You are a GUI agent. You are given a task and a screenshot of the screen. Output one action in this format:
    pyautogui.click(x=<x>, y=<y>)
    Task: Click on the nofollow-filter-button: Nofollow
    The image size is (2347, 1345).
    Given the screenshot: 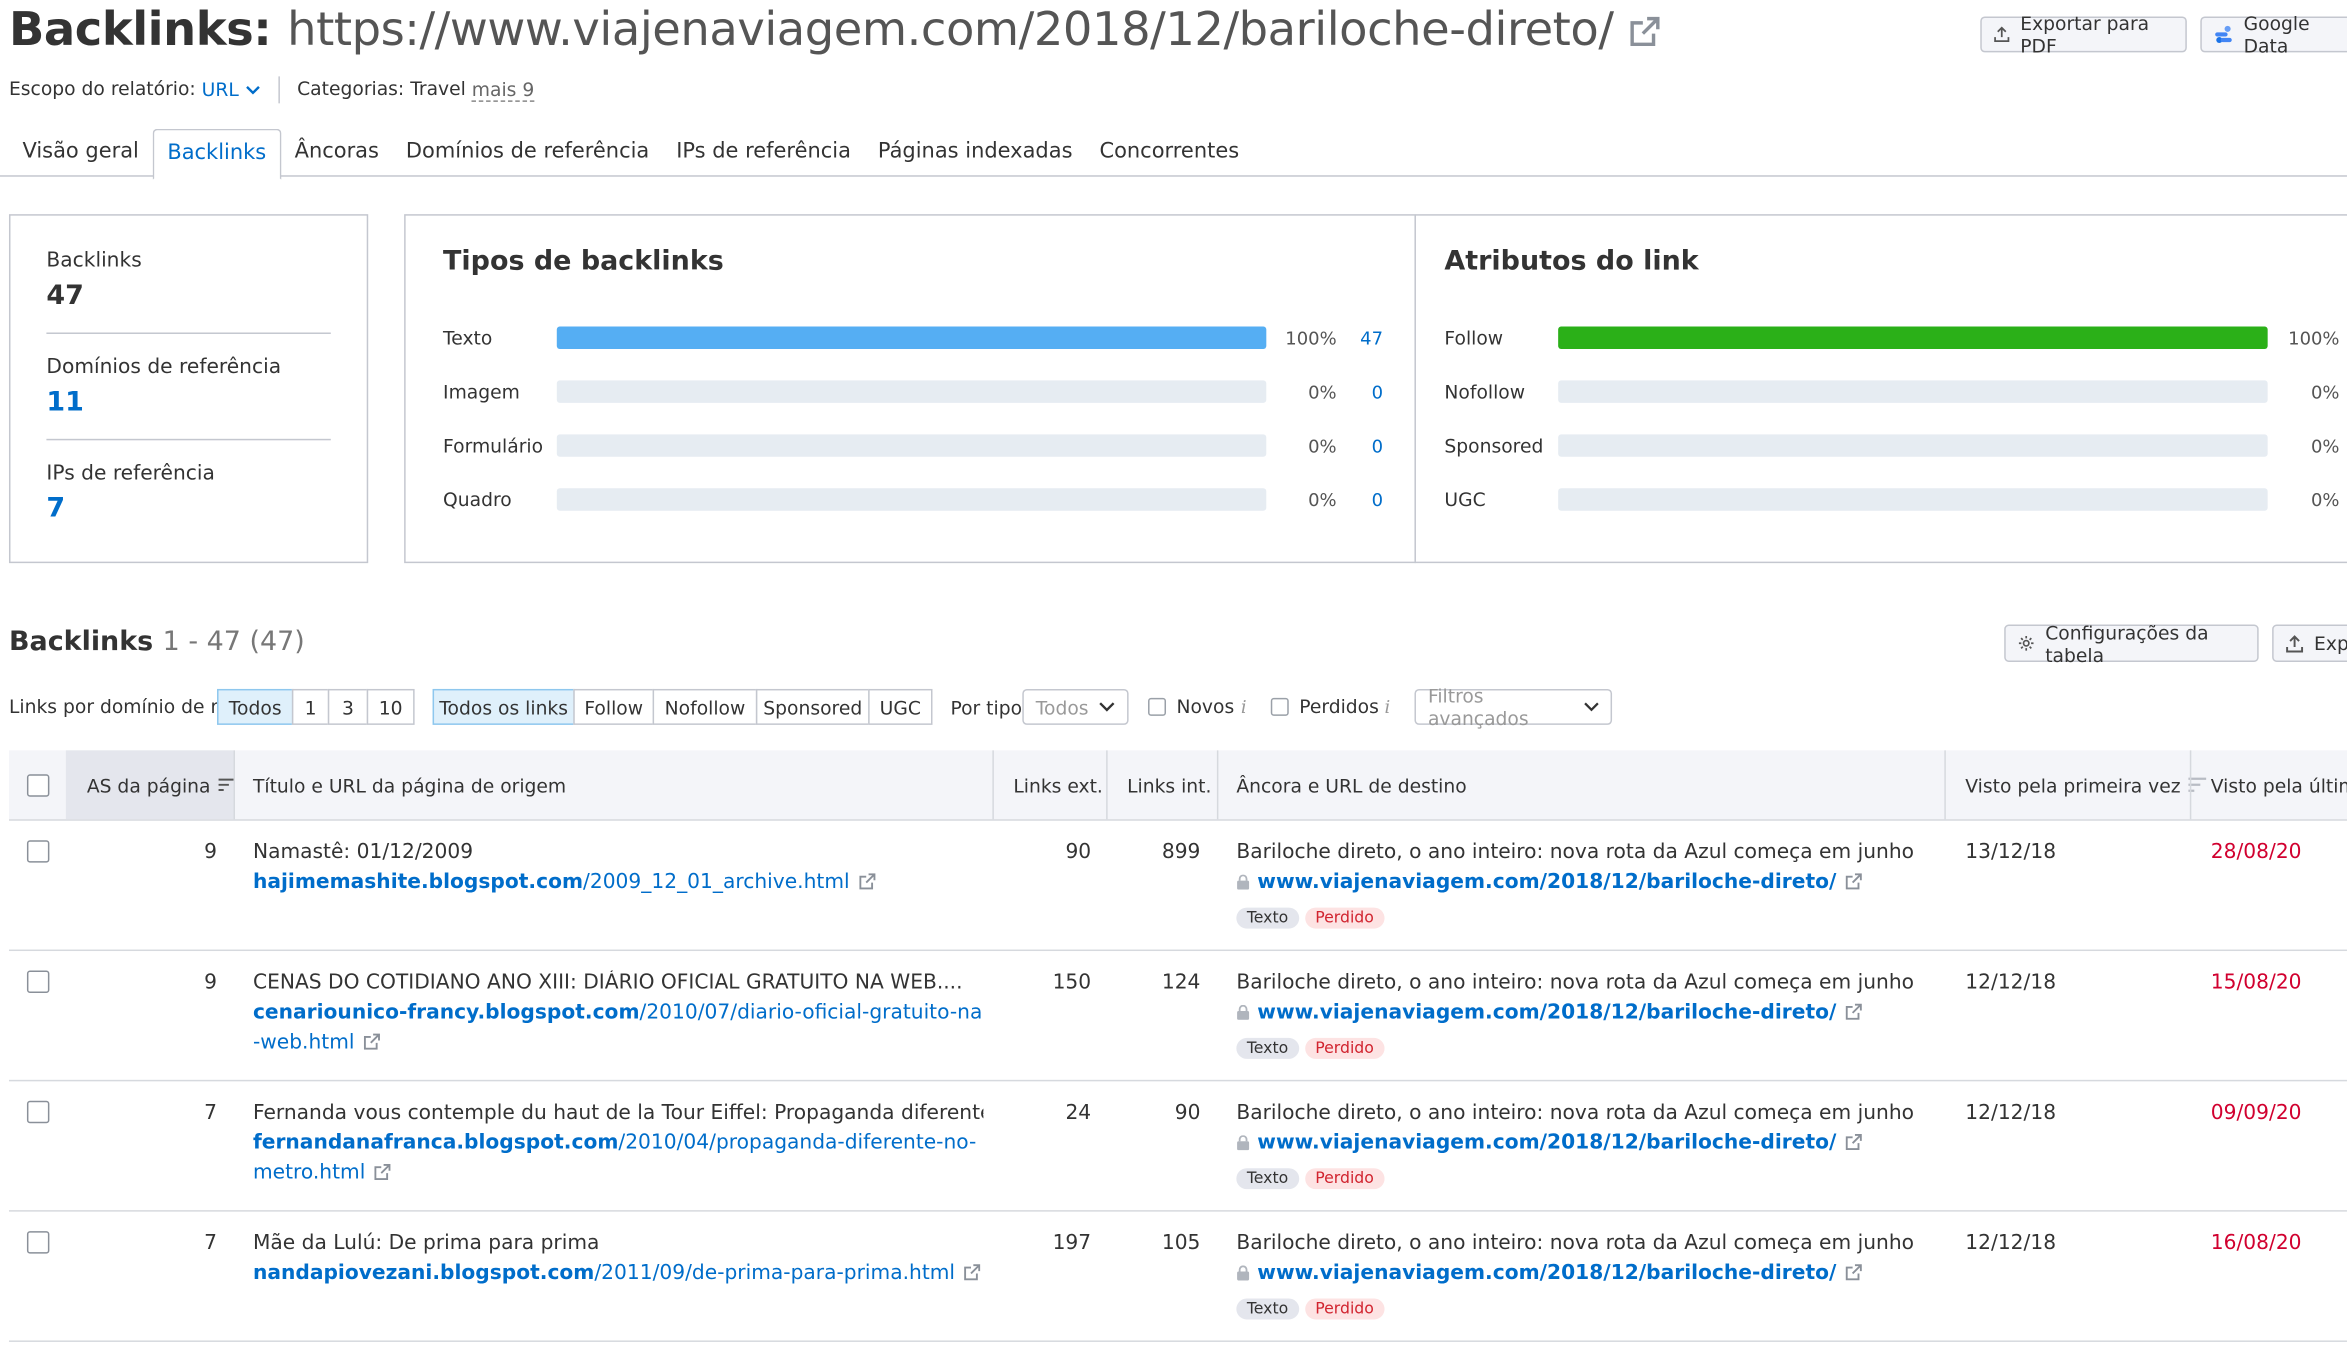 What is the action you would take?
    pyautogui.click(x=705, y=706)
    